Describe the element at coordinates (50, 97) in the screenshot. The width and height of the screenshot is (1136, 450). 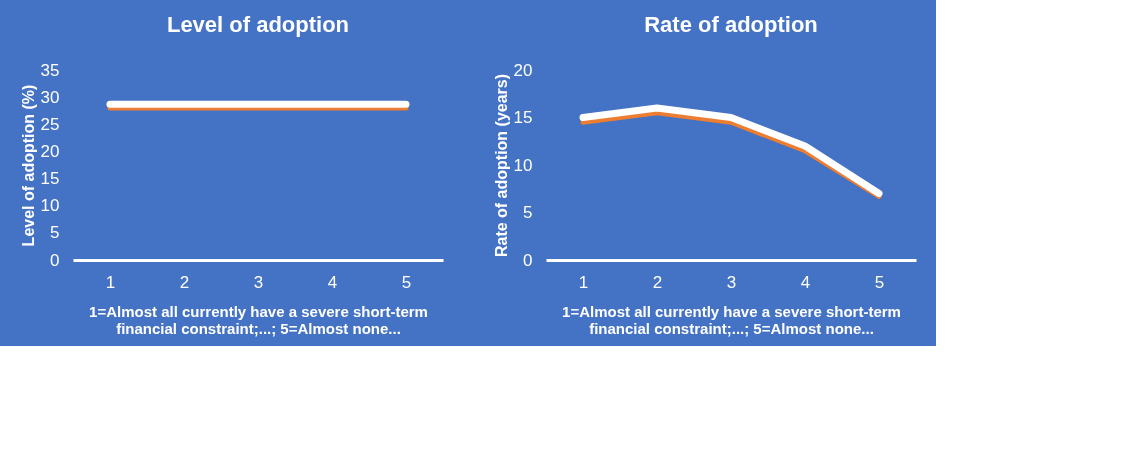
I see `y-tick-label: 30` at that location.